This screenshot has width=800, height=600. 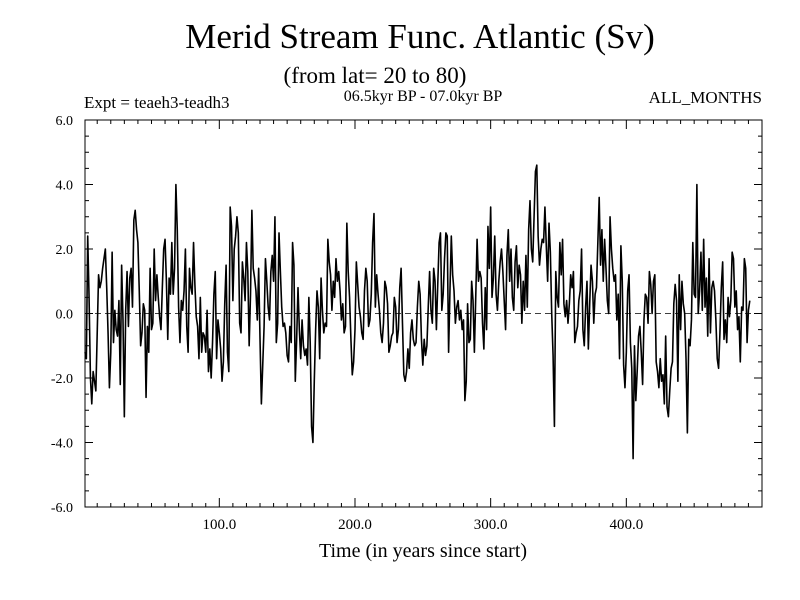 I want to click on months-label: ALL_MONTHS, so click(x=705, y=97).